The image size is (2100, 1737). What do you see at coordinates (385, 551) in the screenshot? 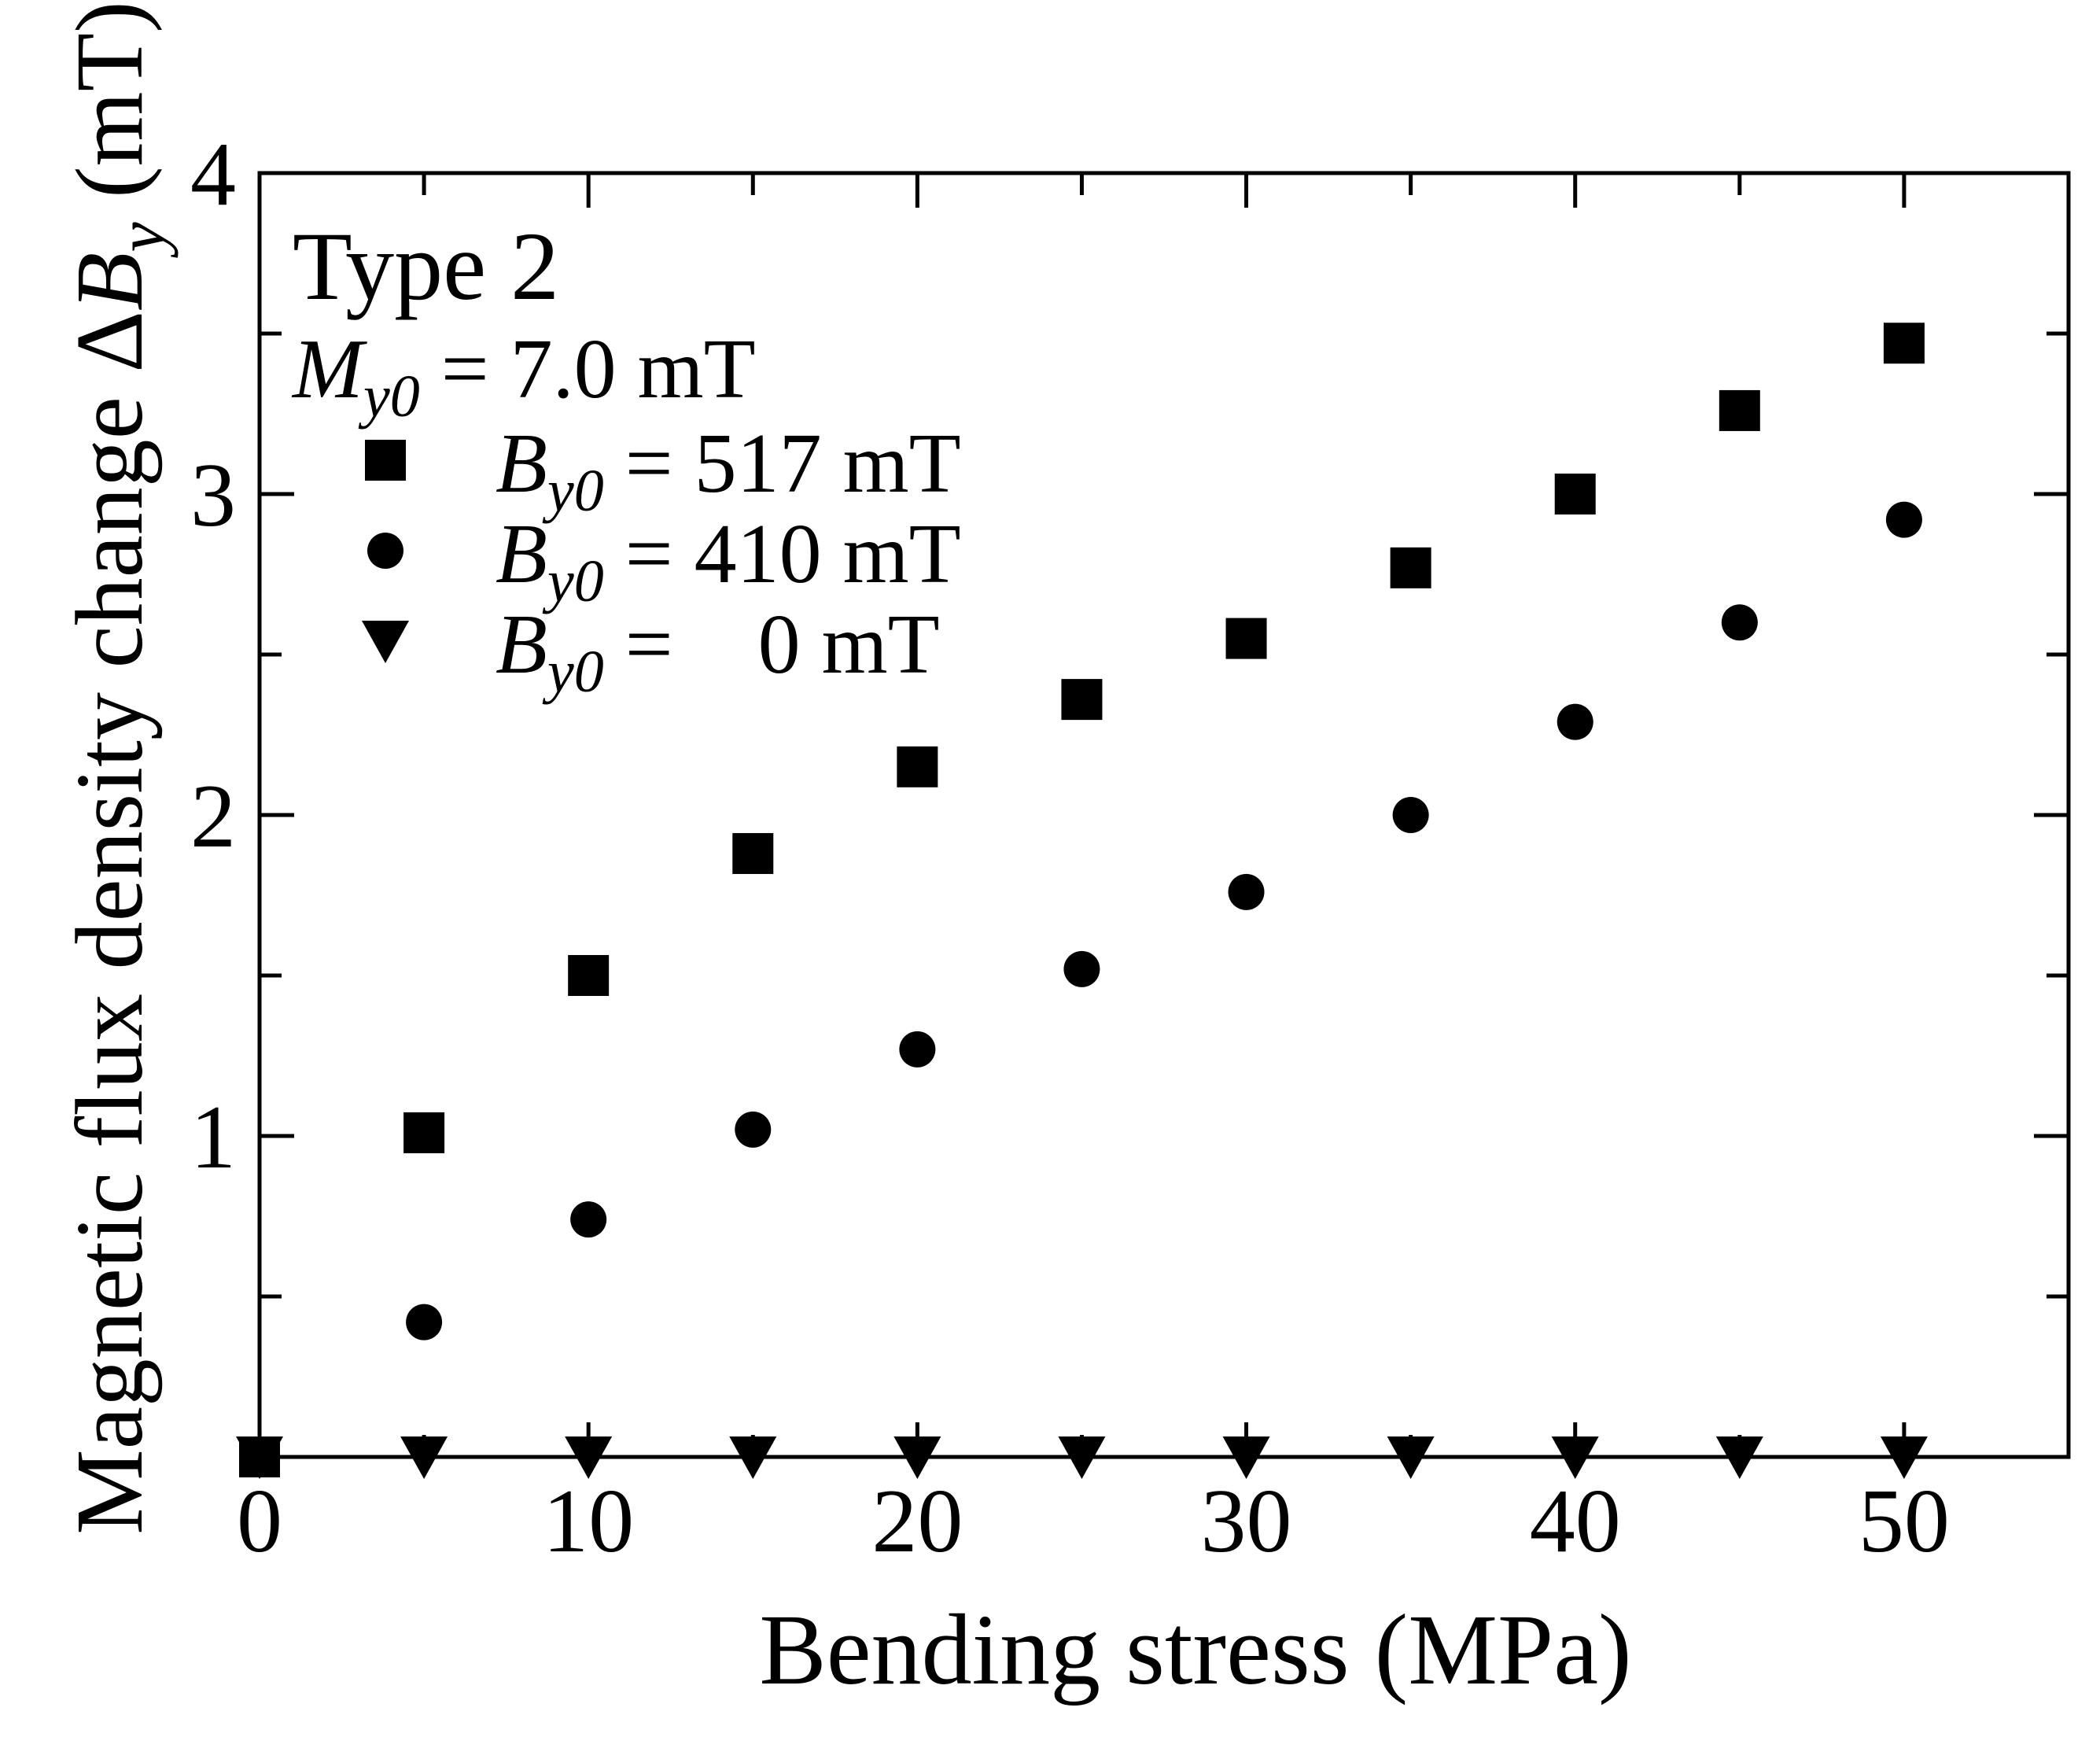
I see `legend-marker-circle` at bounding box center [385, 551].